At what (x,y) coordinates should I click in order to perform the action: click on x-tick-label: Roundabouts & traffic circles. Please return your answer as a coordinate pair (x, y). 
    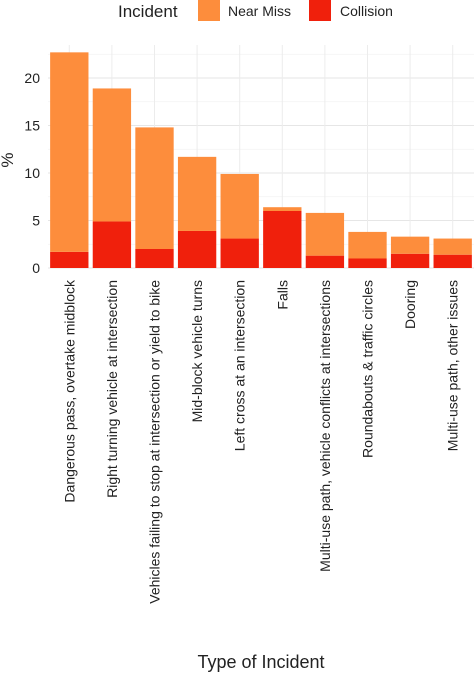
    Looking at the image, I should click on (368, 369).